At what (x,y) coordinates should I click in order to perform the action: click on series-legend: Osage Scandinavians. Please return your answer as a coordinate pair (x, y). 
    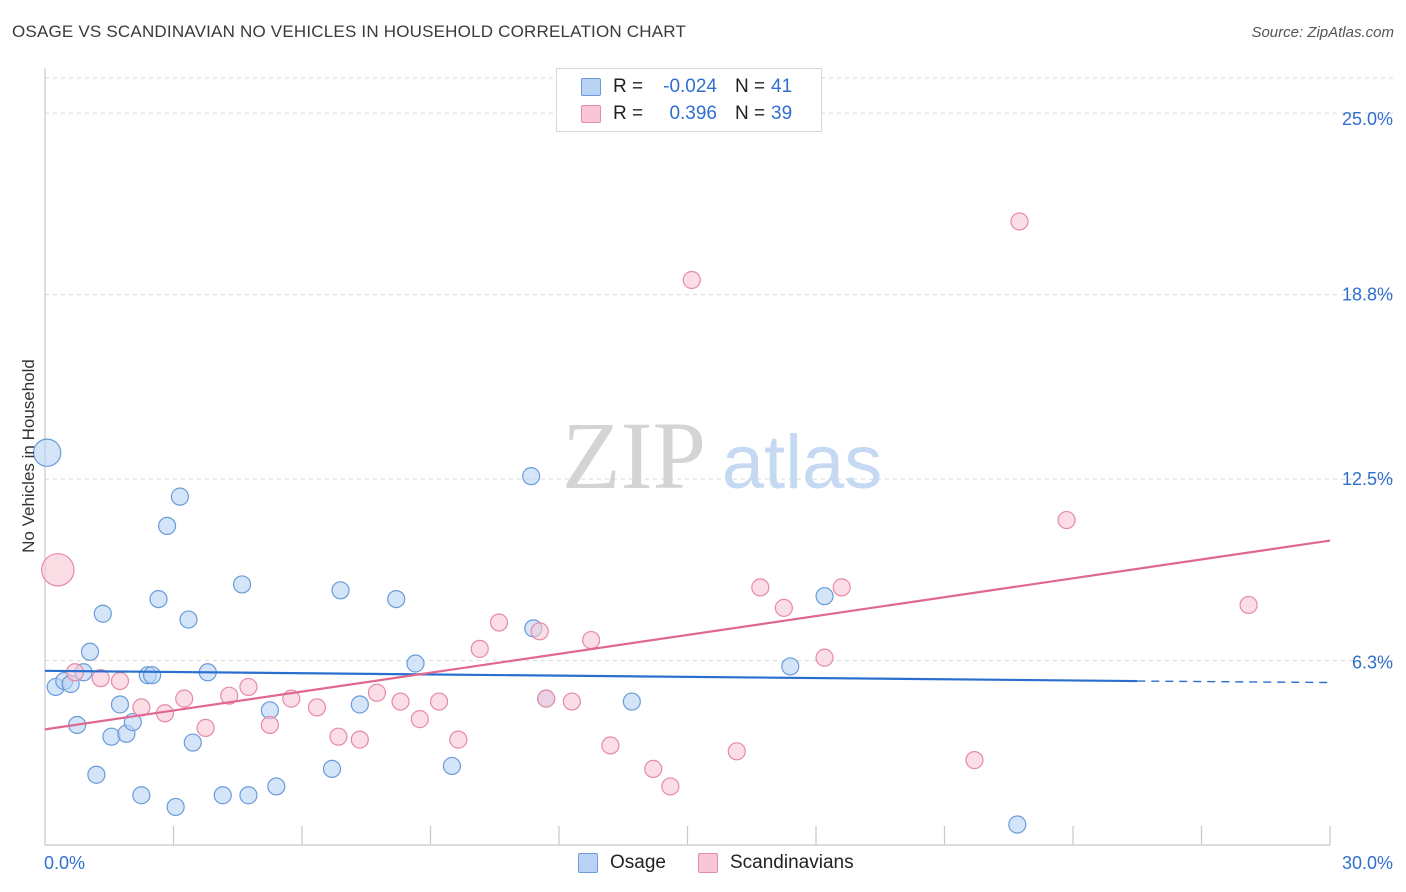
    Looking at the image, I should click on (703, 865).